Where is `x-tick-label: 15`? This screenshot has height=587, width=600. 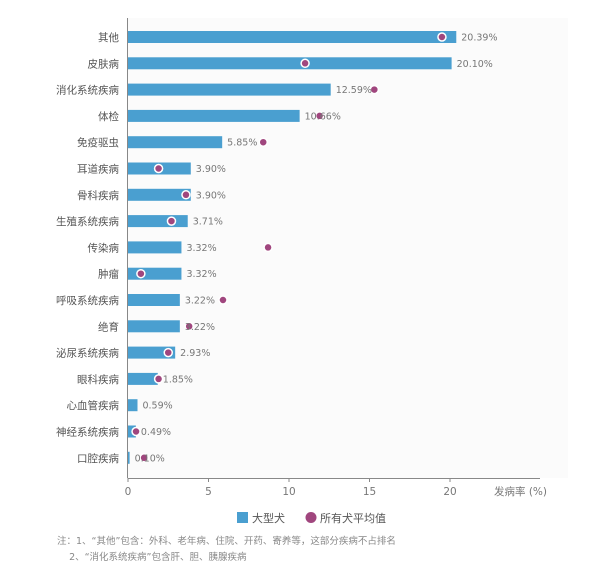 x-tick-label: 15 is located at coordinates (369, 492).